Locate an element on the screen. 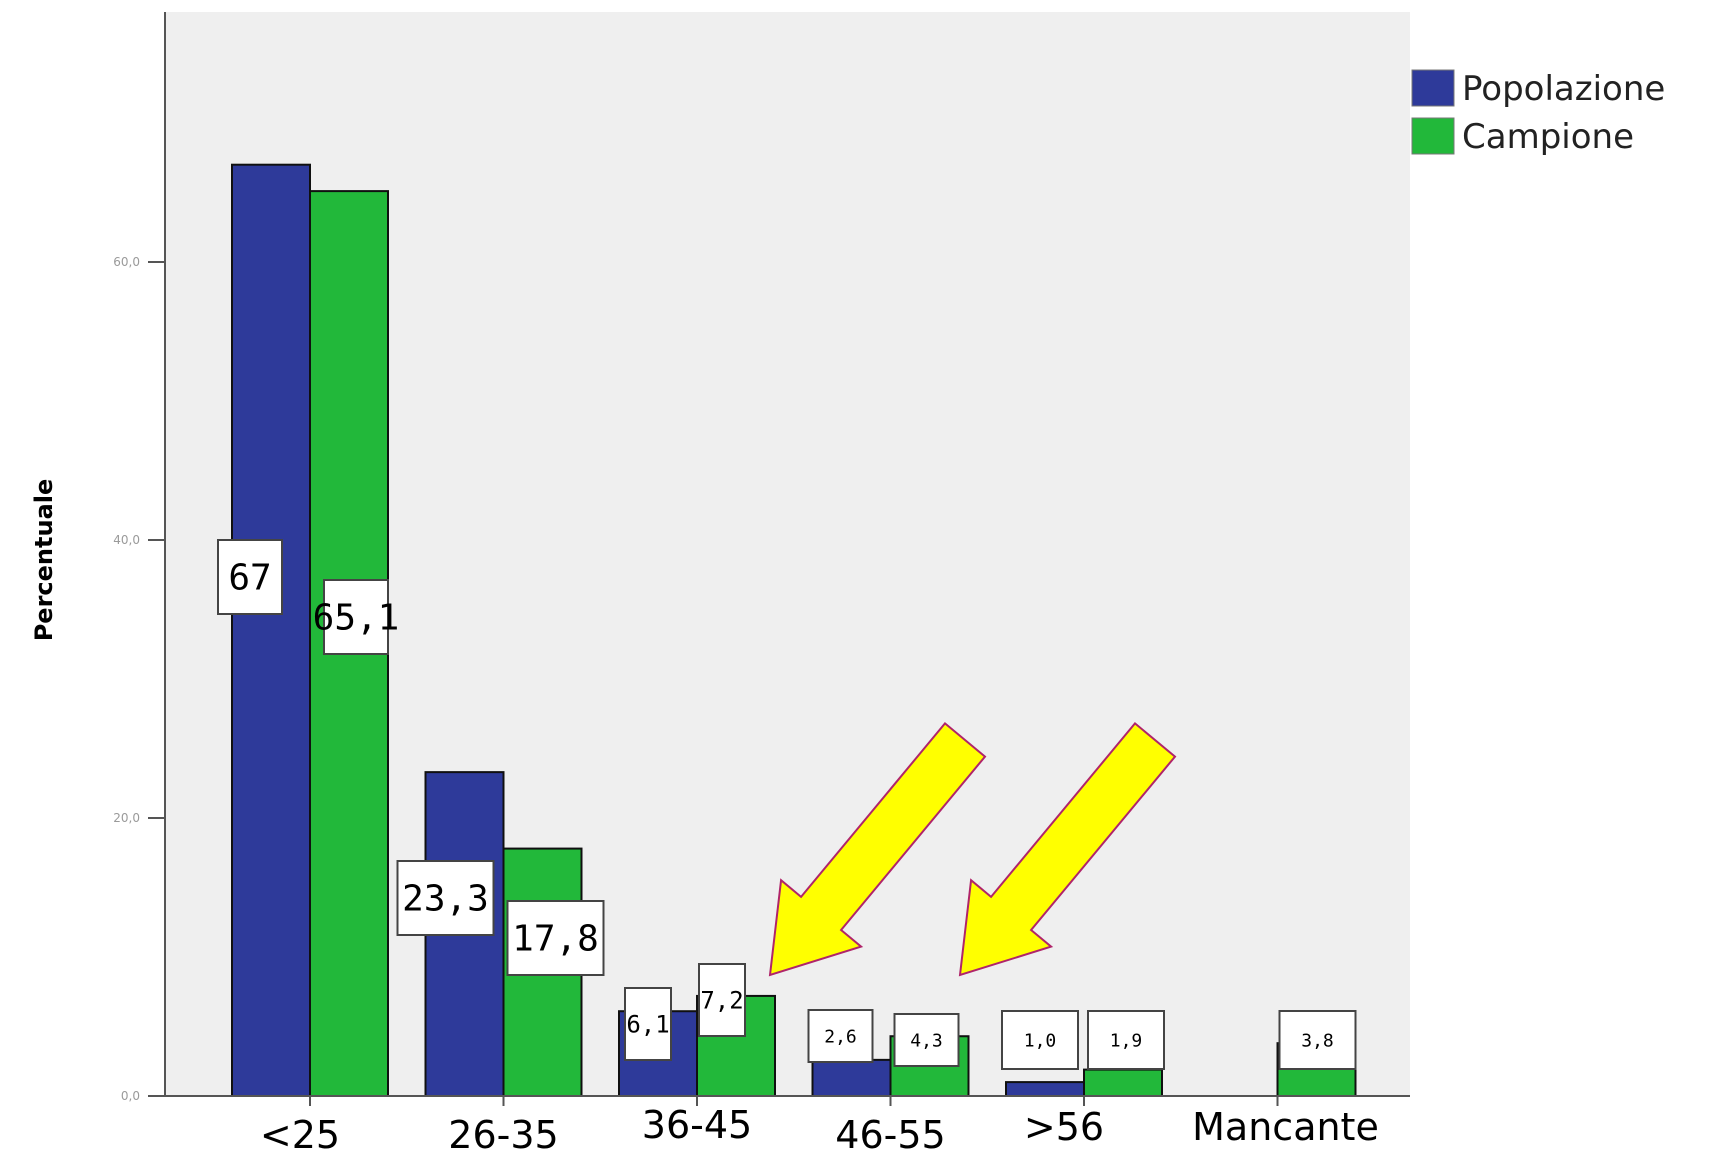 This screenshot has height=1161, width=1730. data-label-campione-gt-56: 1,9 is located at coordinates (1126, 1040).